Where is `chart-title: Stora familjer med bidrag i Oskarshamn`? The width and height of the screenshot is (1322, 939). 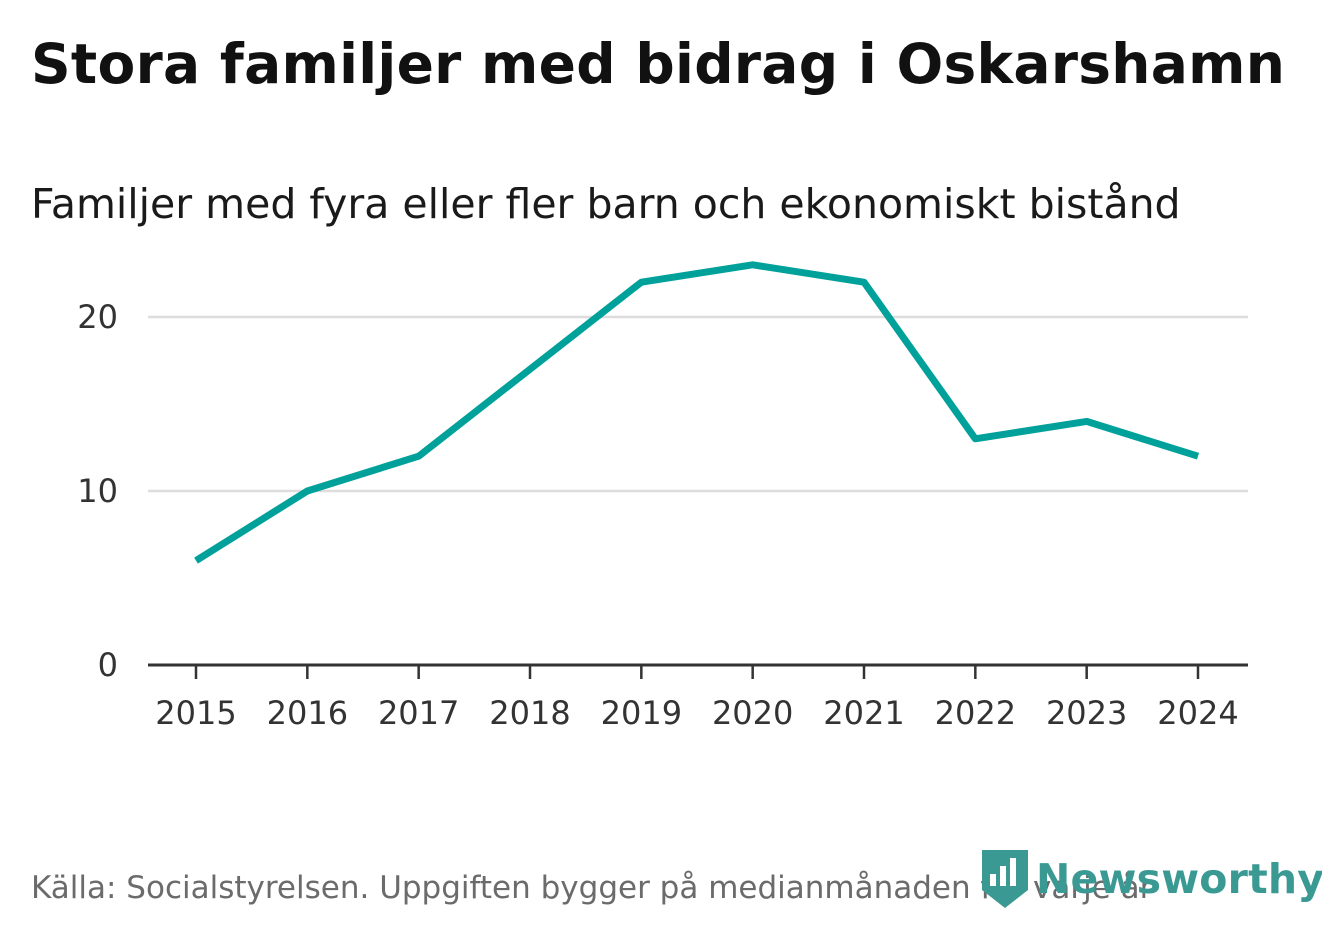
chart-title: Stora familjer med bidrag i Oskarshamn is located at coordinates (658, 64).